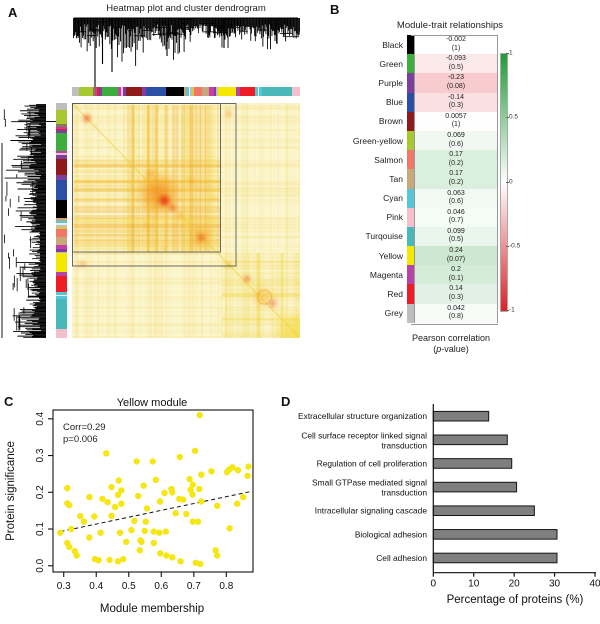  What do you see at coordinates (515, 584) in the screenshot?
I see `bar-x-tick: 20` at bounding box center [515, 584].